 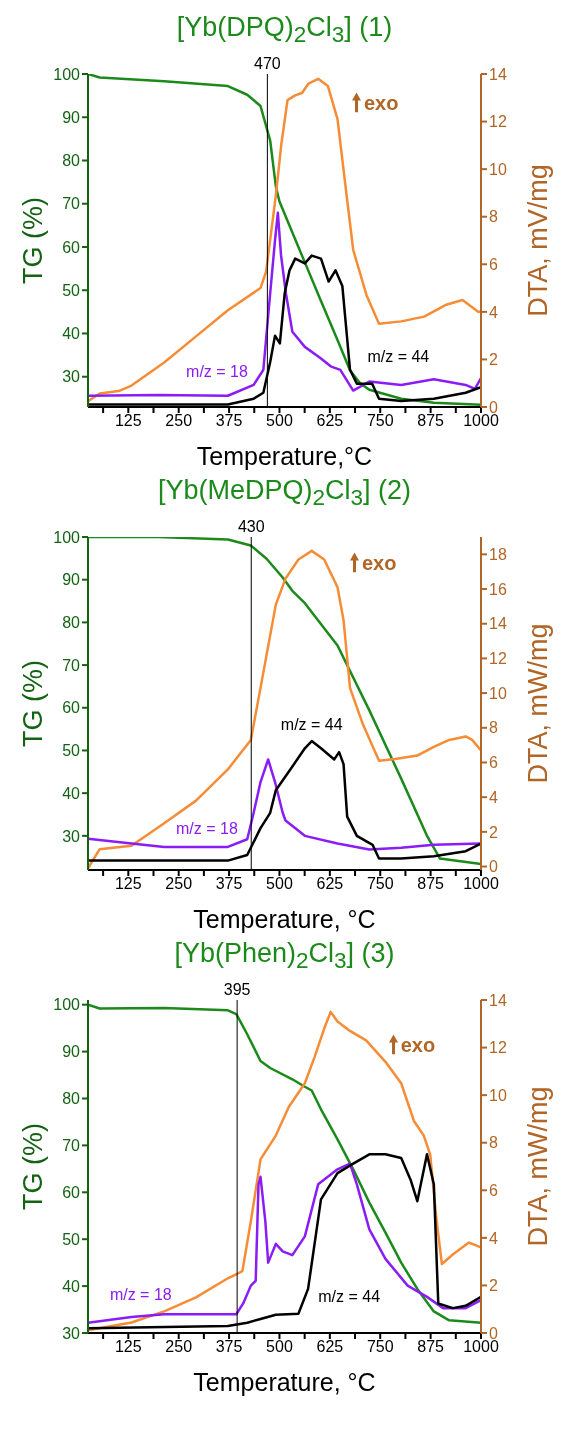 What do you see at coordinates (251, 526) in the screenshot?
I see `ref-line-label: 430` at bounding box center [251, 526].